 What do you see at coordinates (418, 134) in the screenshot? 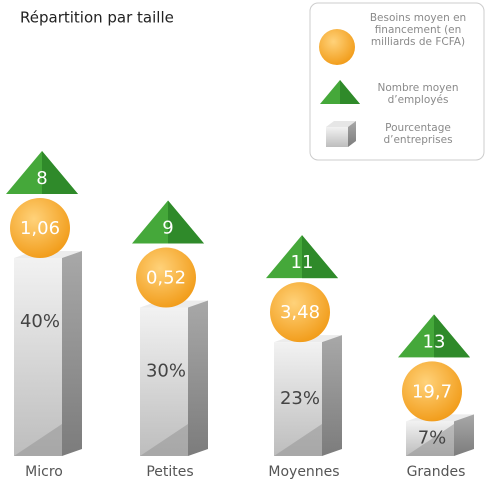
I see `legend-label: Pourcentage d’entreprises` at bounding box center [418, 134].